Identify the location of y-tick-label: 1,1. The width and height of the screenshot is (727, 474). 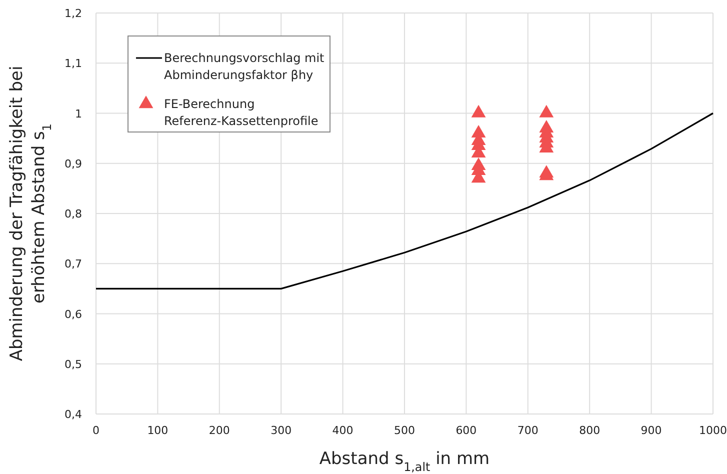
(73, 63).